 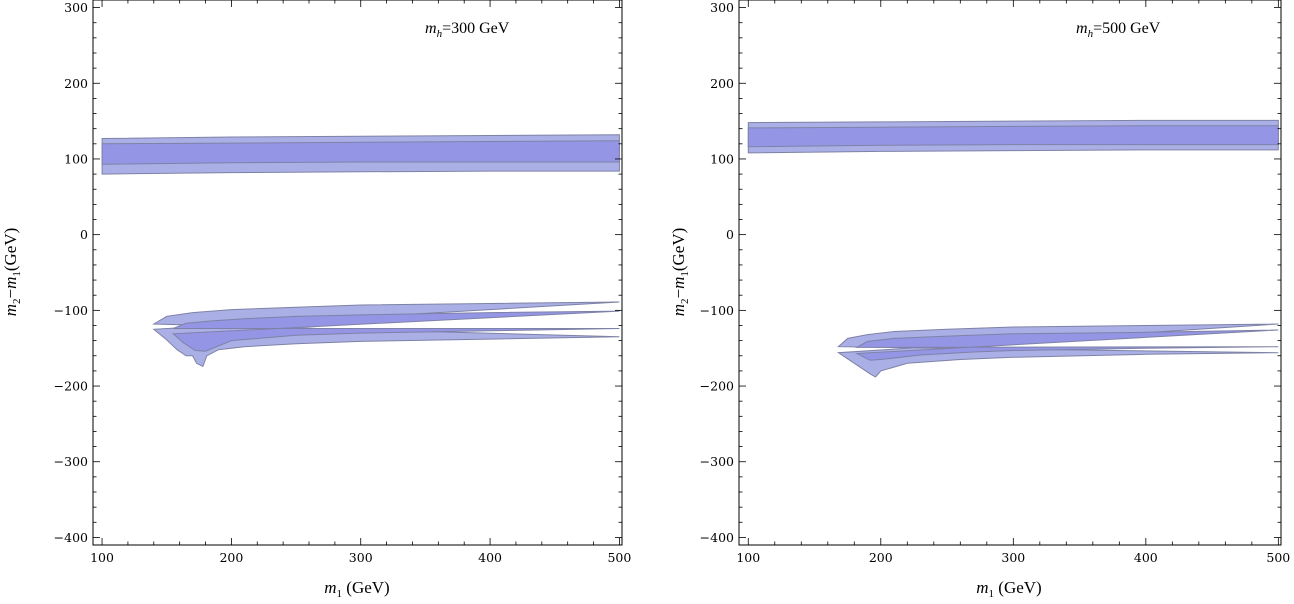 I want to click on mass-annotation: mh=500 GeV, so click(x=1118, y=30).